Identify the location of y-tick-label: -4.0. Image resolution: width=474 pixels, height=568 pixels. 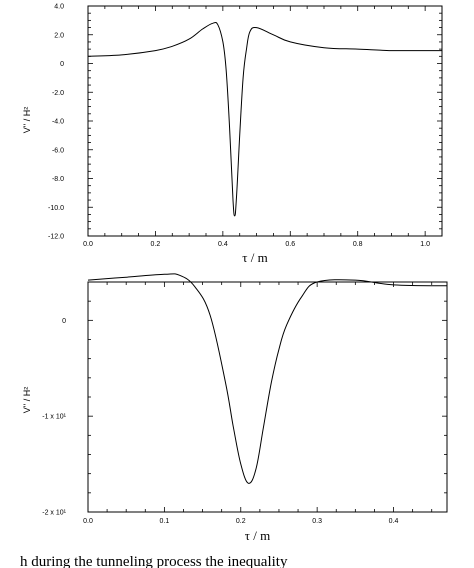
(58, 122).